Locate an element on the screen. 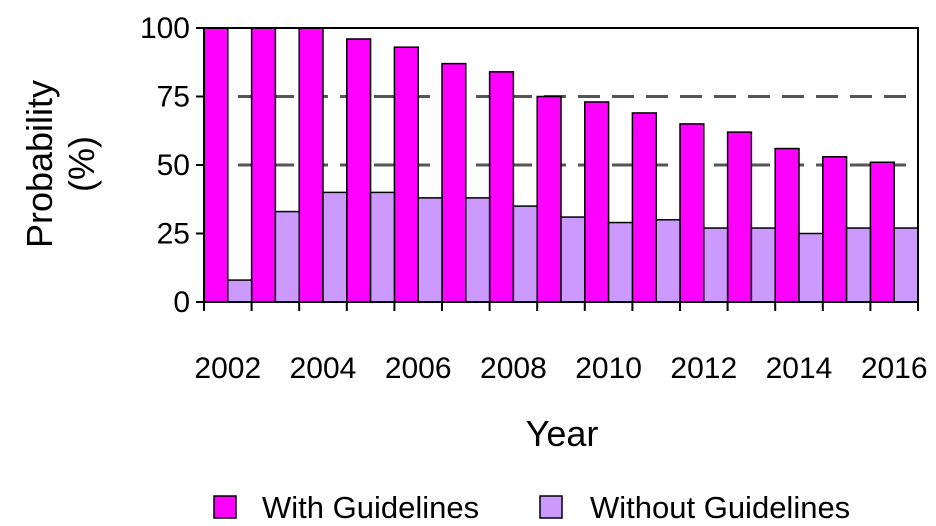  y-tick-label-50: 50 is located at coordinates (173, 165).